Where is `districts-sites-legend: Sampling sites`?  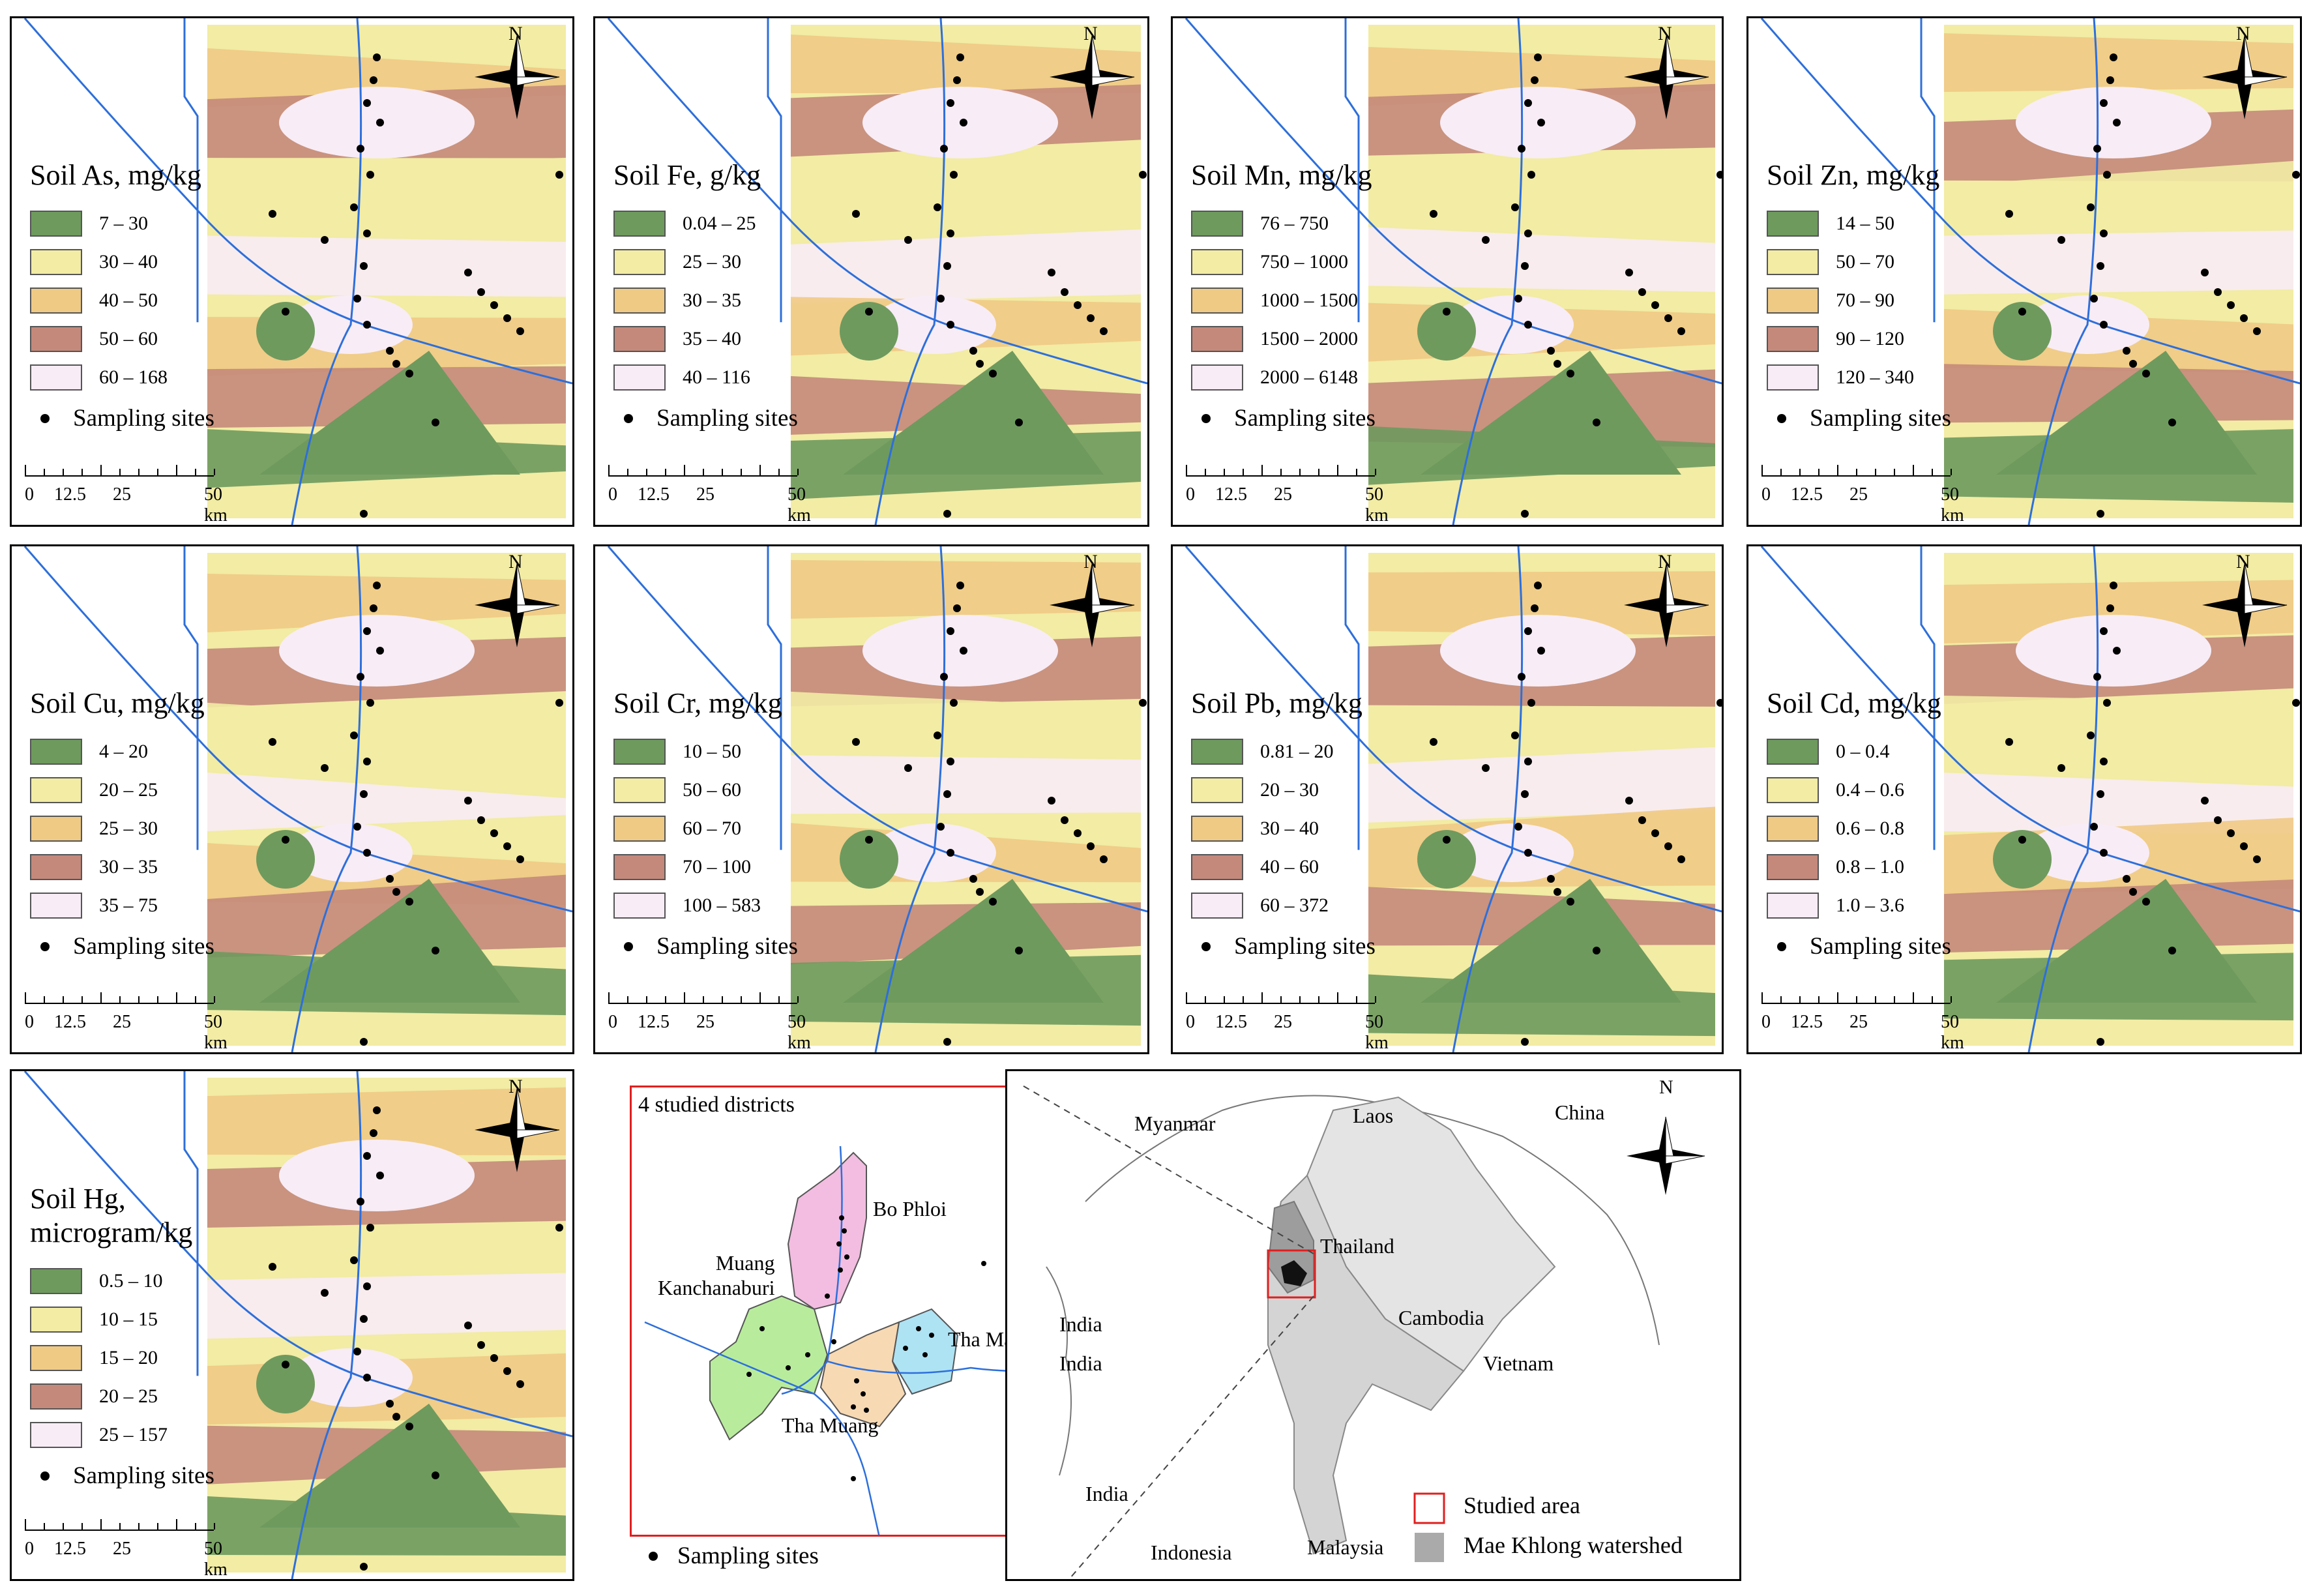 districts-sites-legend: Sampling sites is located at coordinates (734, 1556).